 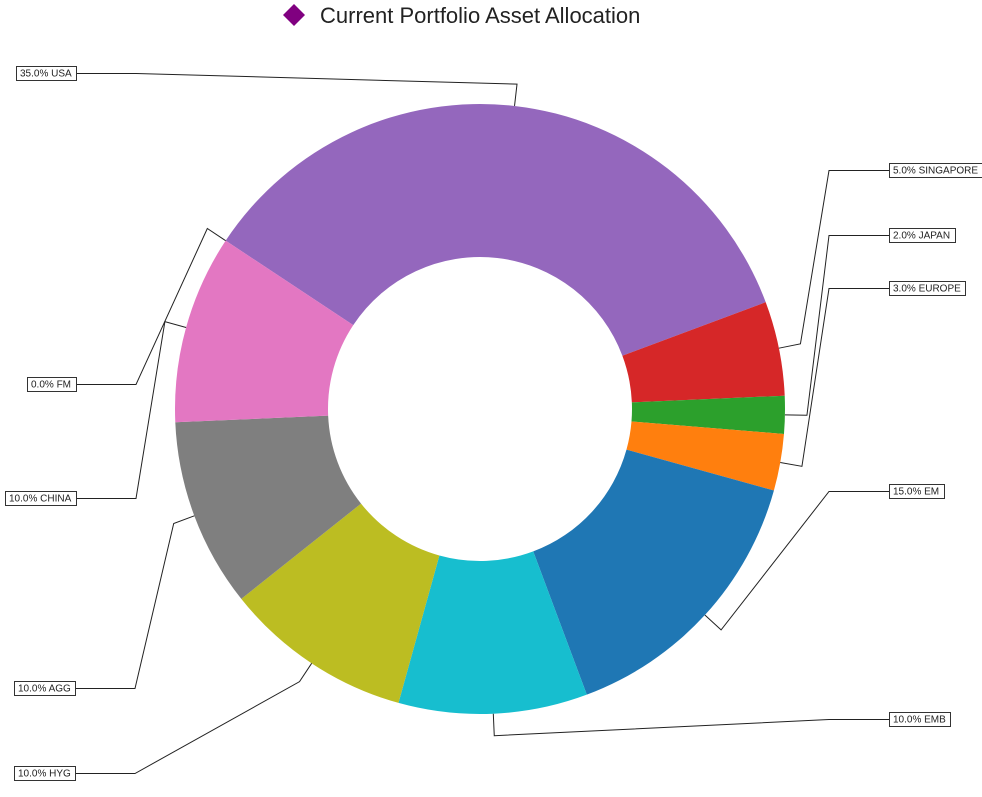 I want to click on leader-europe, so click(x=834, y=377).